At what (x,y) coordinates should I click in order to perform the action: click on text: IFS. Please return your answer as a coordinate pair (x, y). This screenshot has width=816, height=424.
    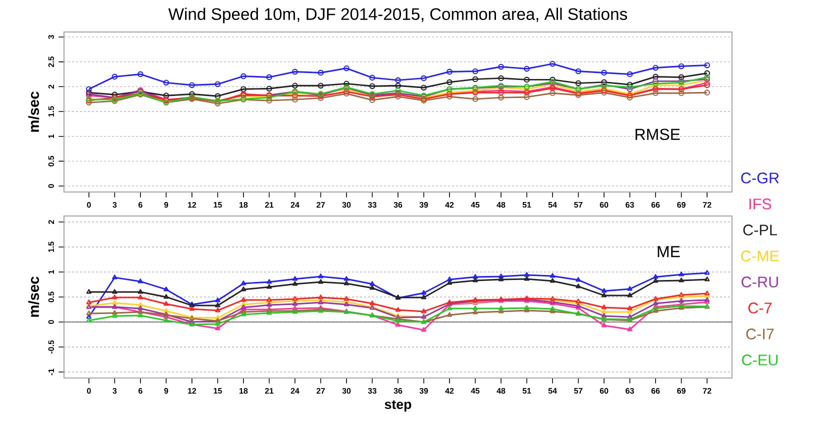
    Looking at the image, I should click on (760, 204).